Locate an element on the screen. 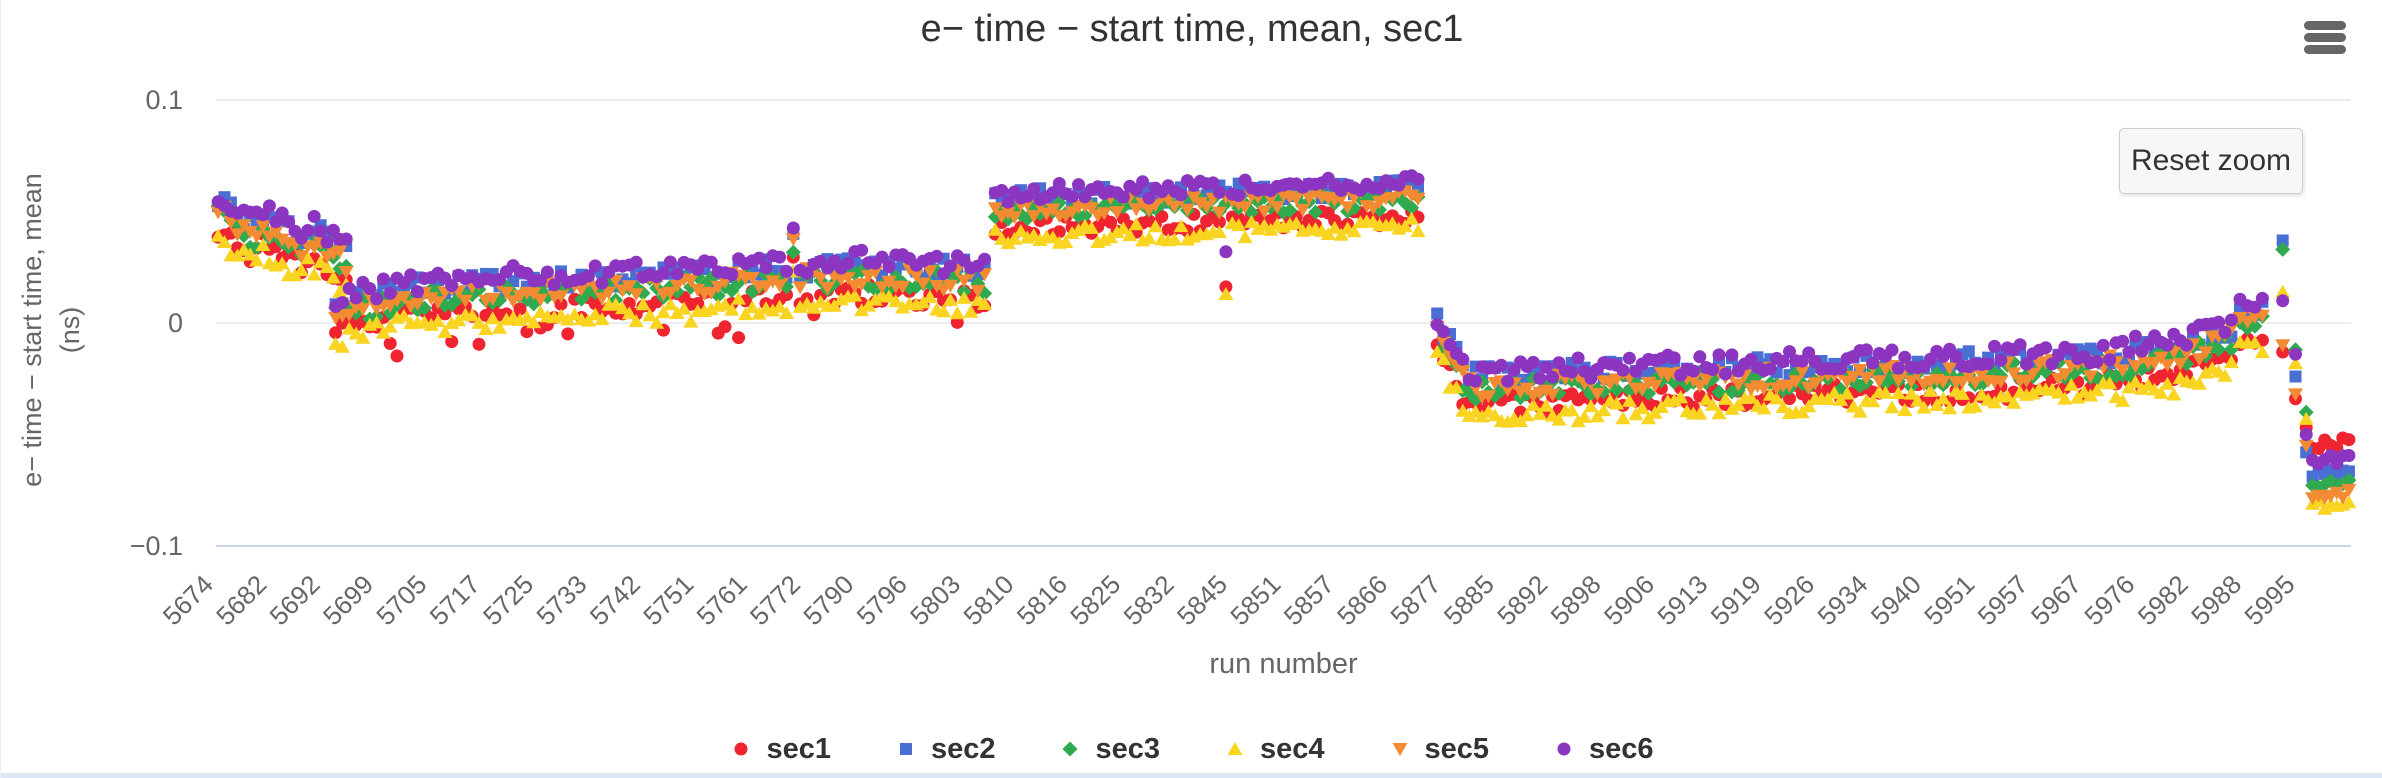 The height and width of the screenshot is (778, 2382). svg-text: 5892 is located at coordinates (1522, 600).